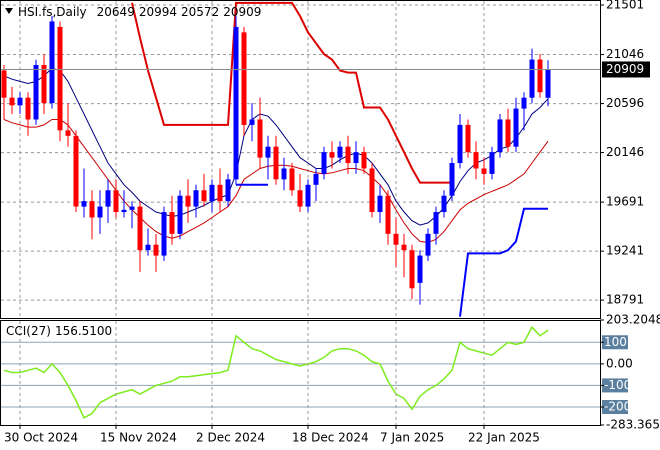  I want to click on y-tick-label: 21046, so click(625, 54).